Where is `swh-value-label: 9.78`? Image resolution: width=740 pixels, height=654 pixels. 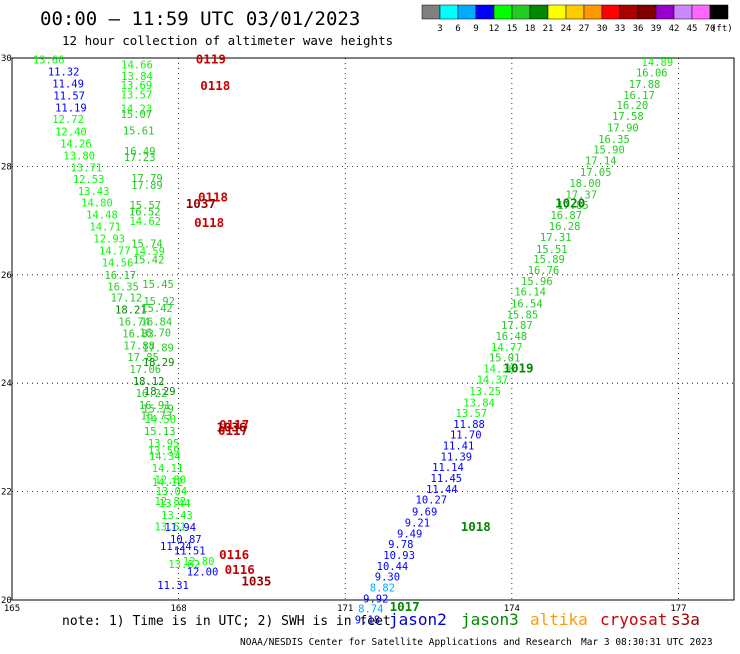 swh-value-label: 9.78 is located at coordinates (400, 545).